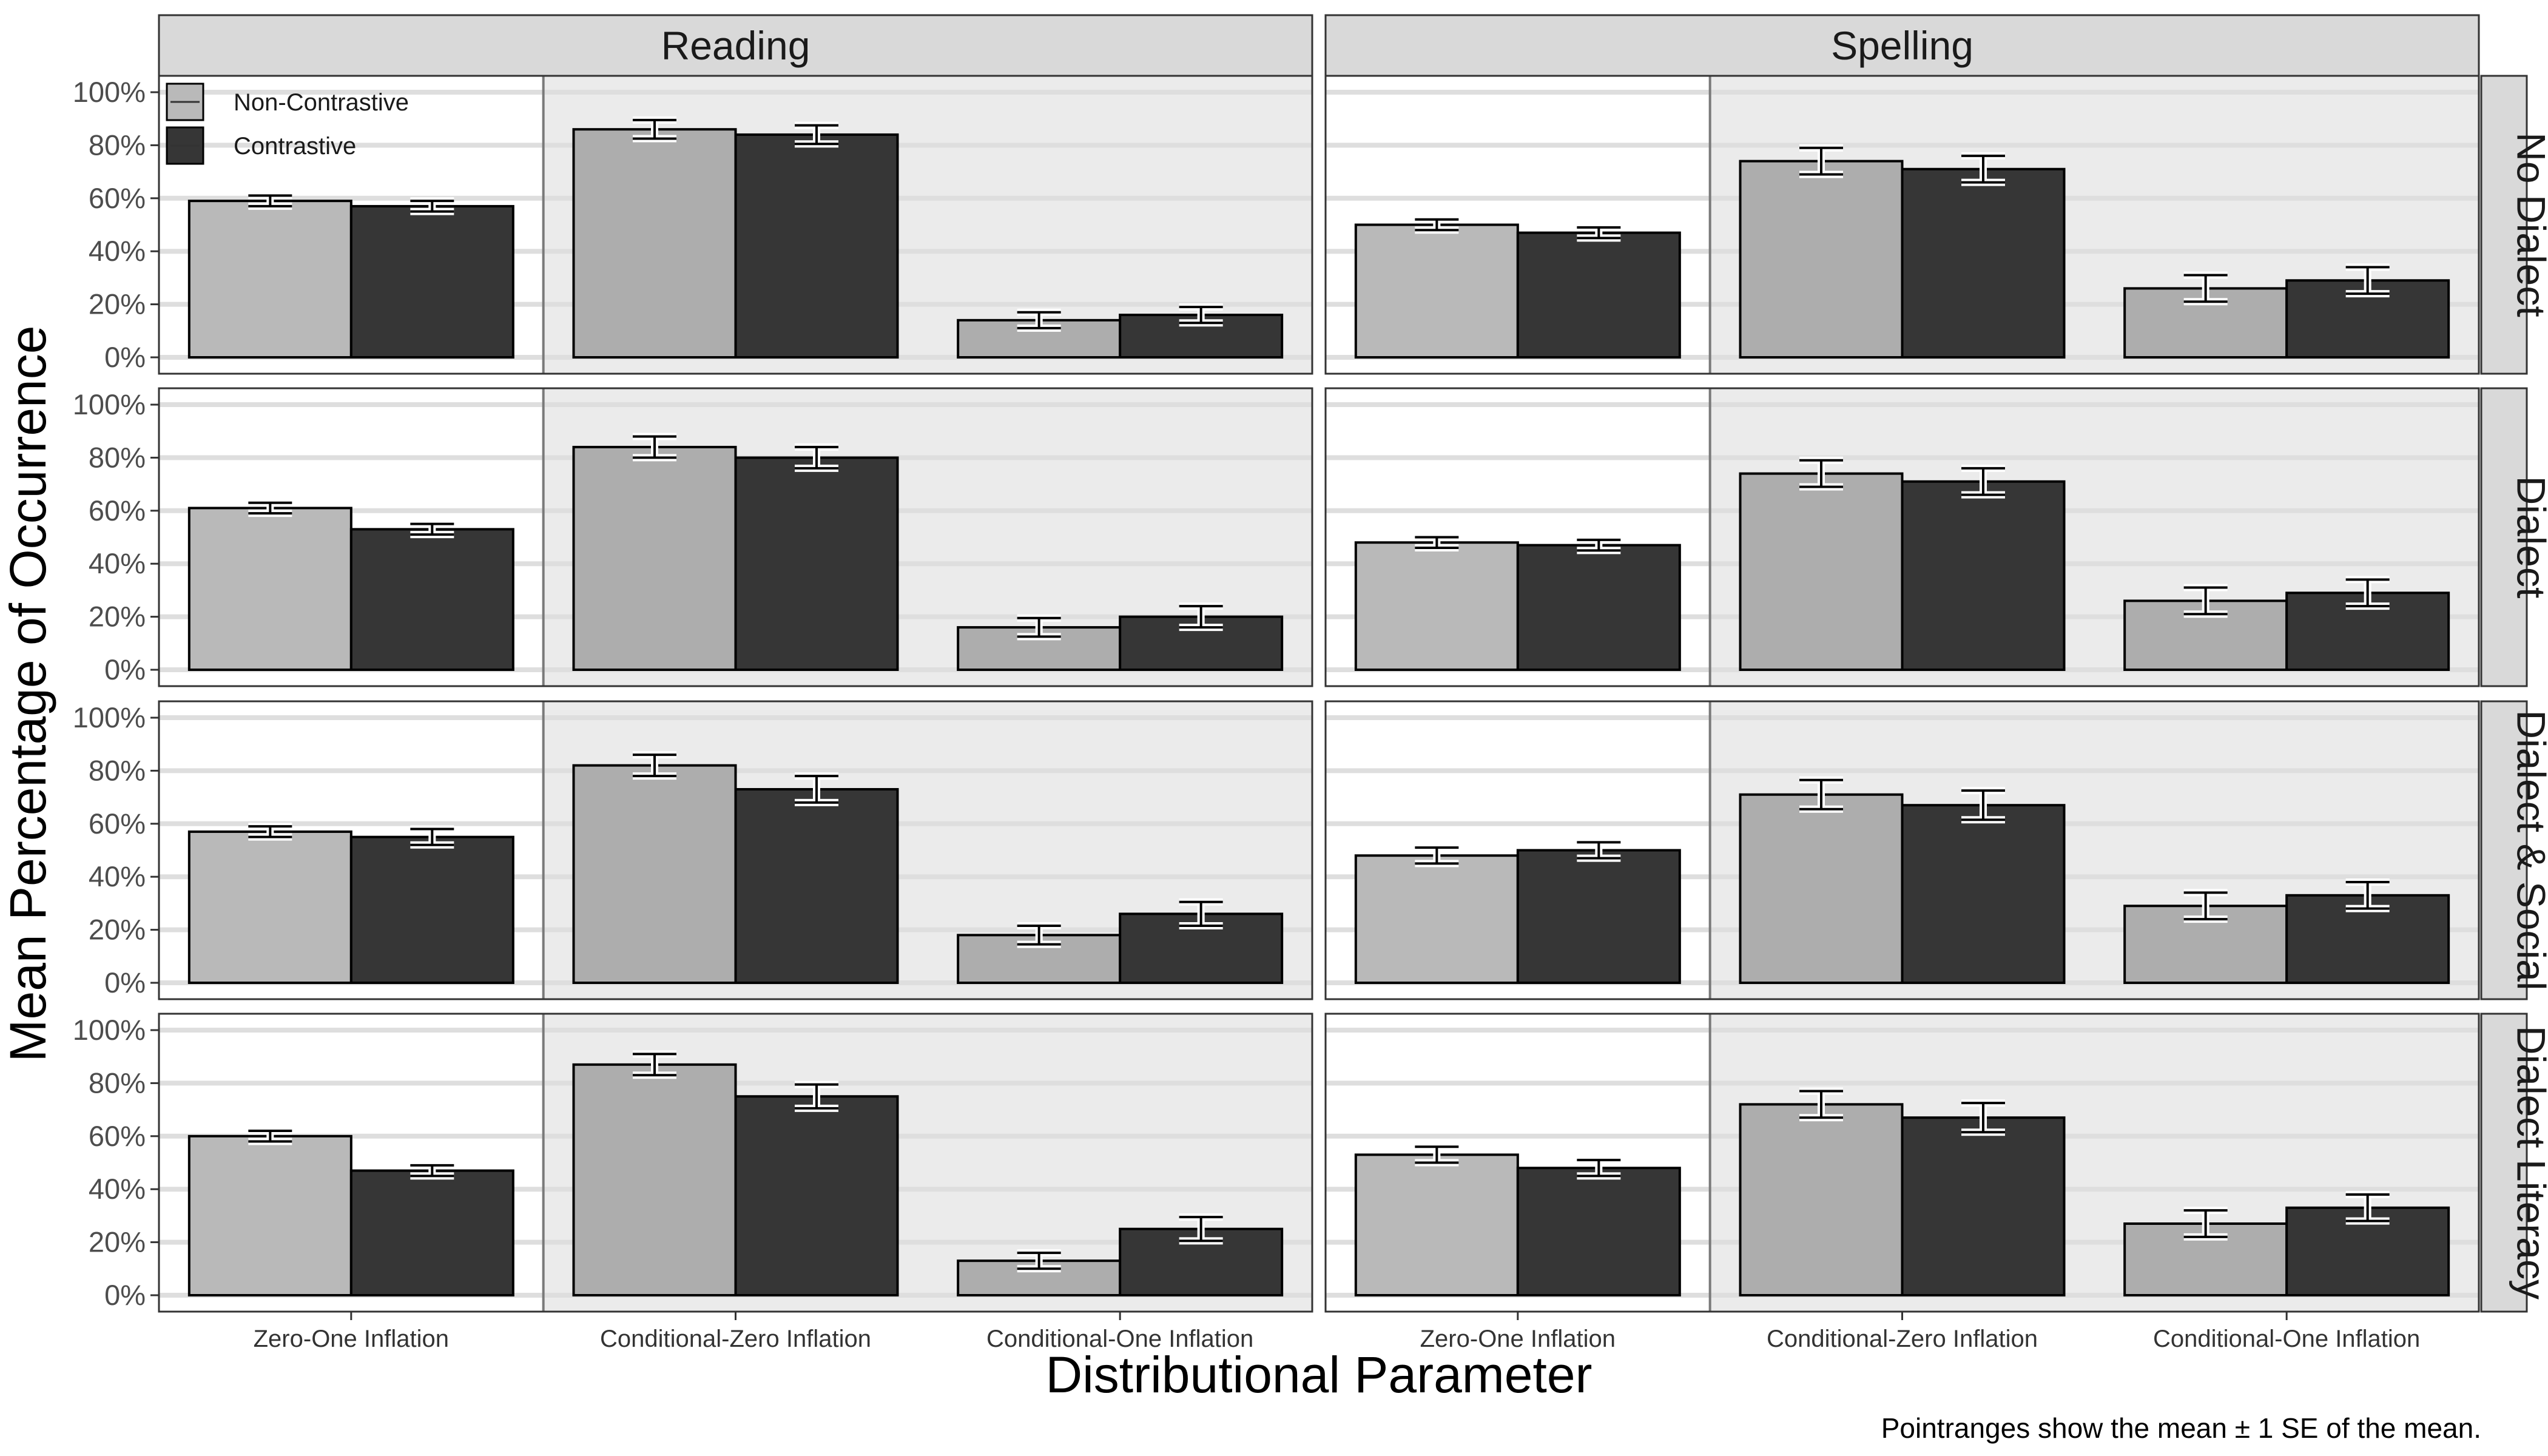 The width and height of the screenshot is (2548, 1456). What do you see at coordinates (2528, 850) in the screenshot?
I see `row-strip-label: Dialect & Social` at bounding box center [2528, 850].